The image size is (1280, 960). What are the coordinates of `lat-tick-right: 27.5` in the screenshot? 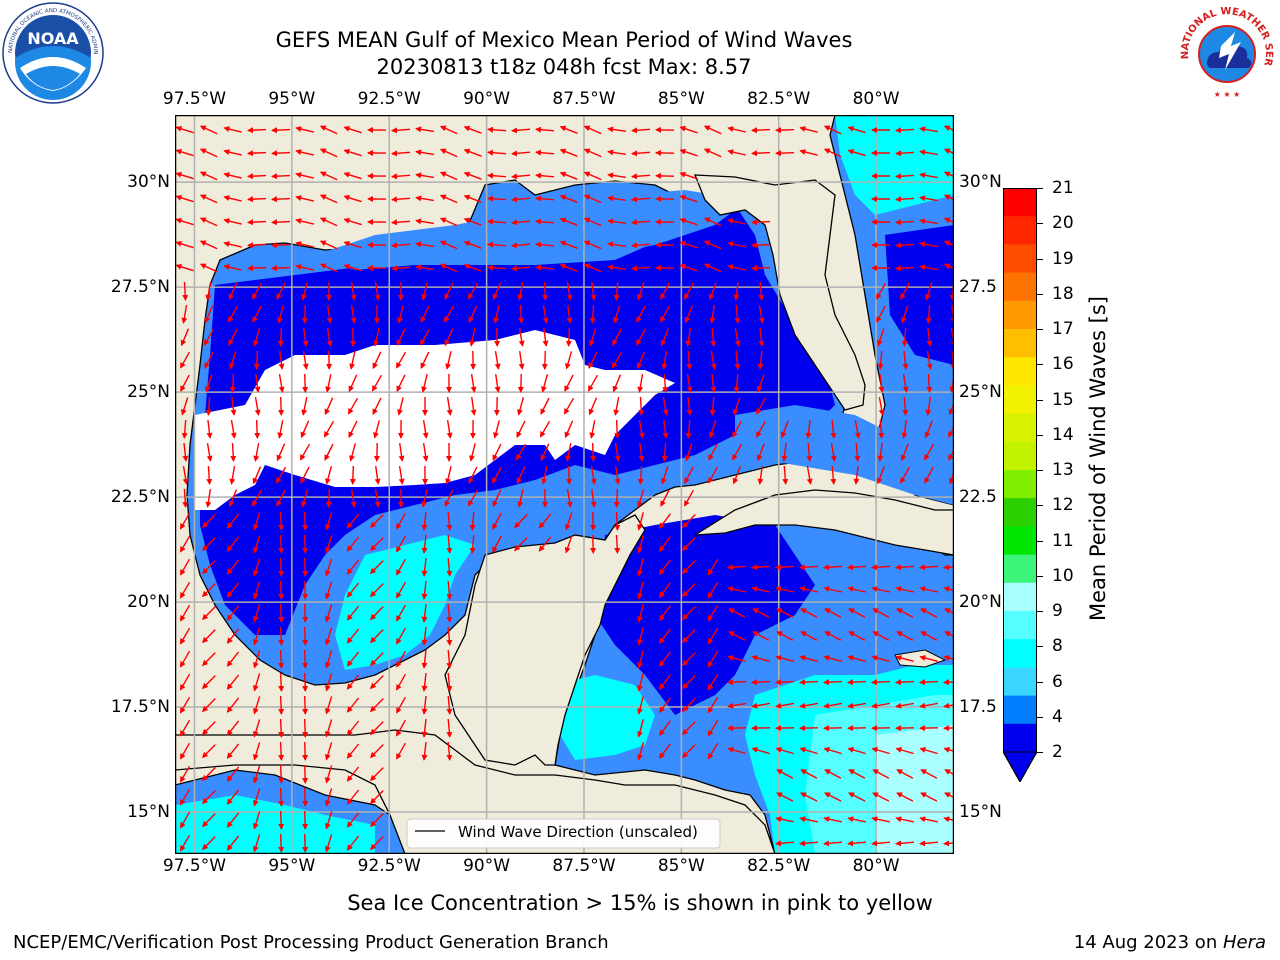 It's located at (978, 287).